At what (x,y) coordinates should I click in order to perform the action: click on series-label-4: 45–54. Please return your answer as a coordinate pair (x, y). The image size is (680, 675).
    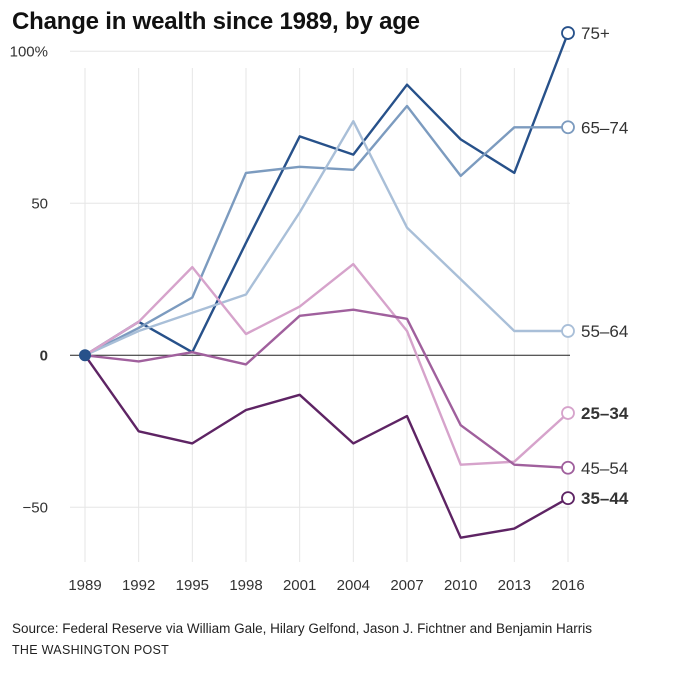
    Looking at the image, I should click on (604, 468).